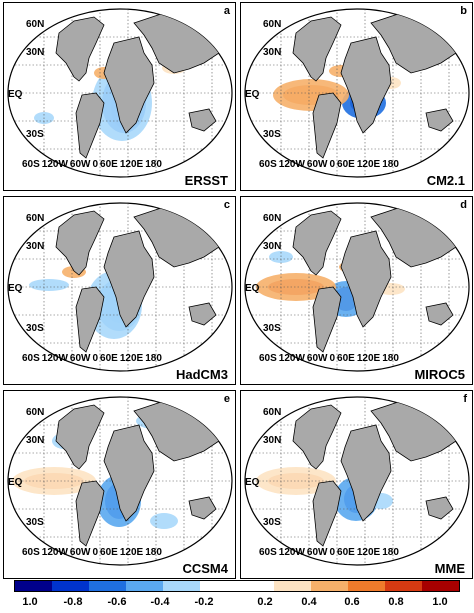 Image resolution: width=474 pixels, height=613 pixels. Describe the element at coordinates (237, 604) in the screenshot. I see `colorbar-ticks: 1.0 -0.8 -0.6 -0.4 -0.2 0.2 0.4 0.6 0.8 1.0` at that location.